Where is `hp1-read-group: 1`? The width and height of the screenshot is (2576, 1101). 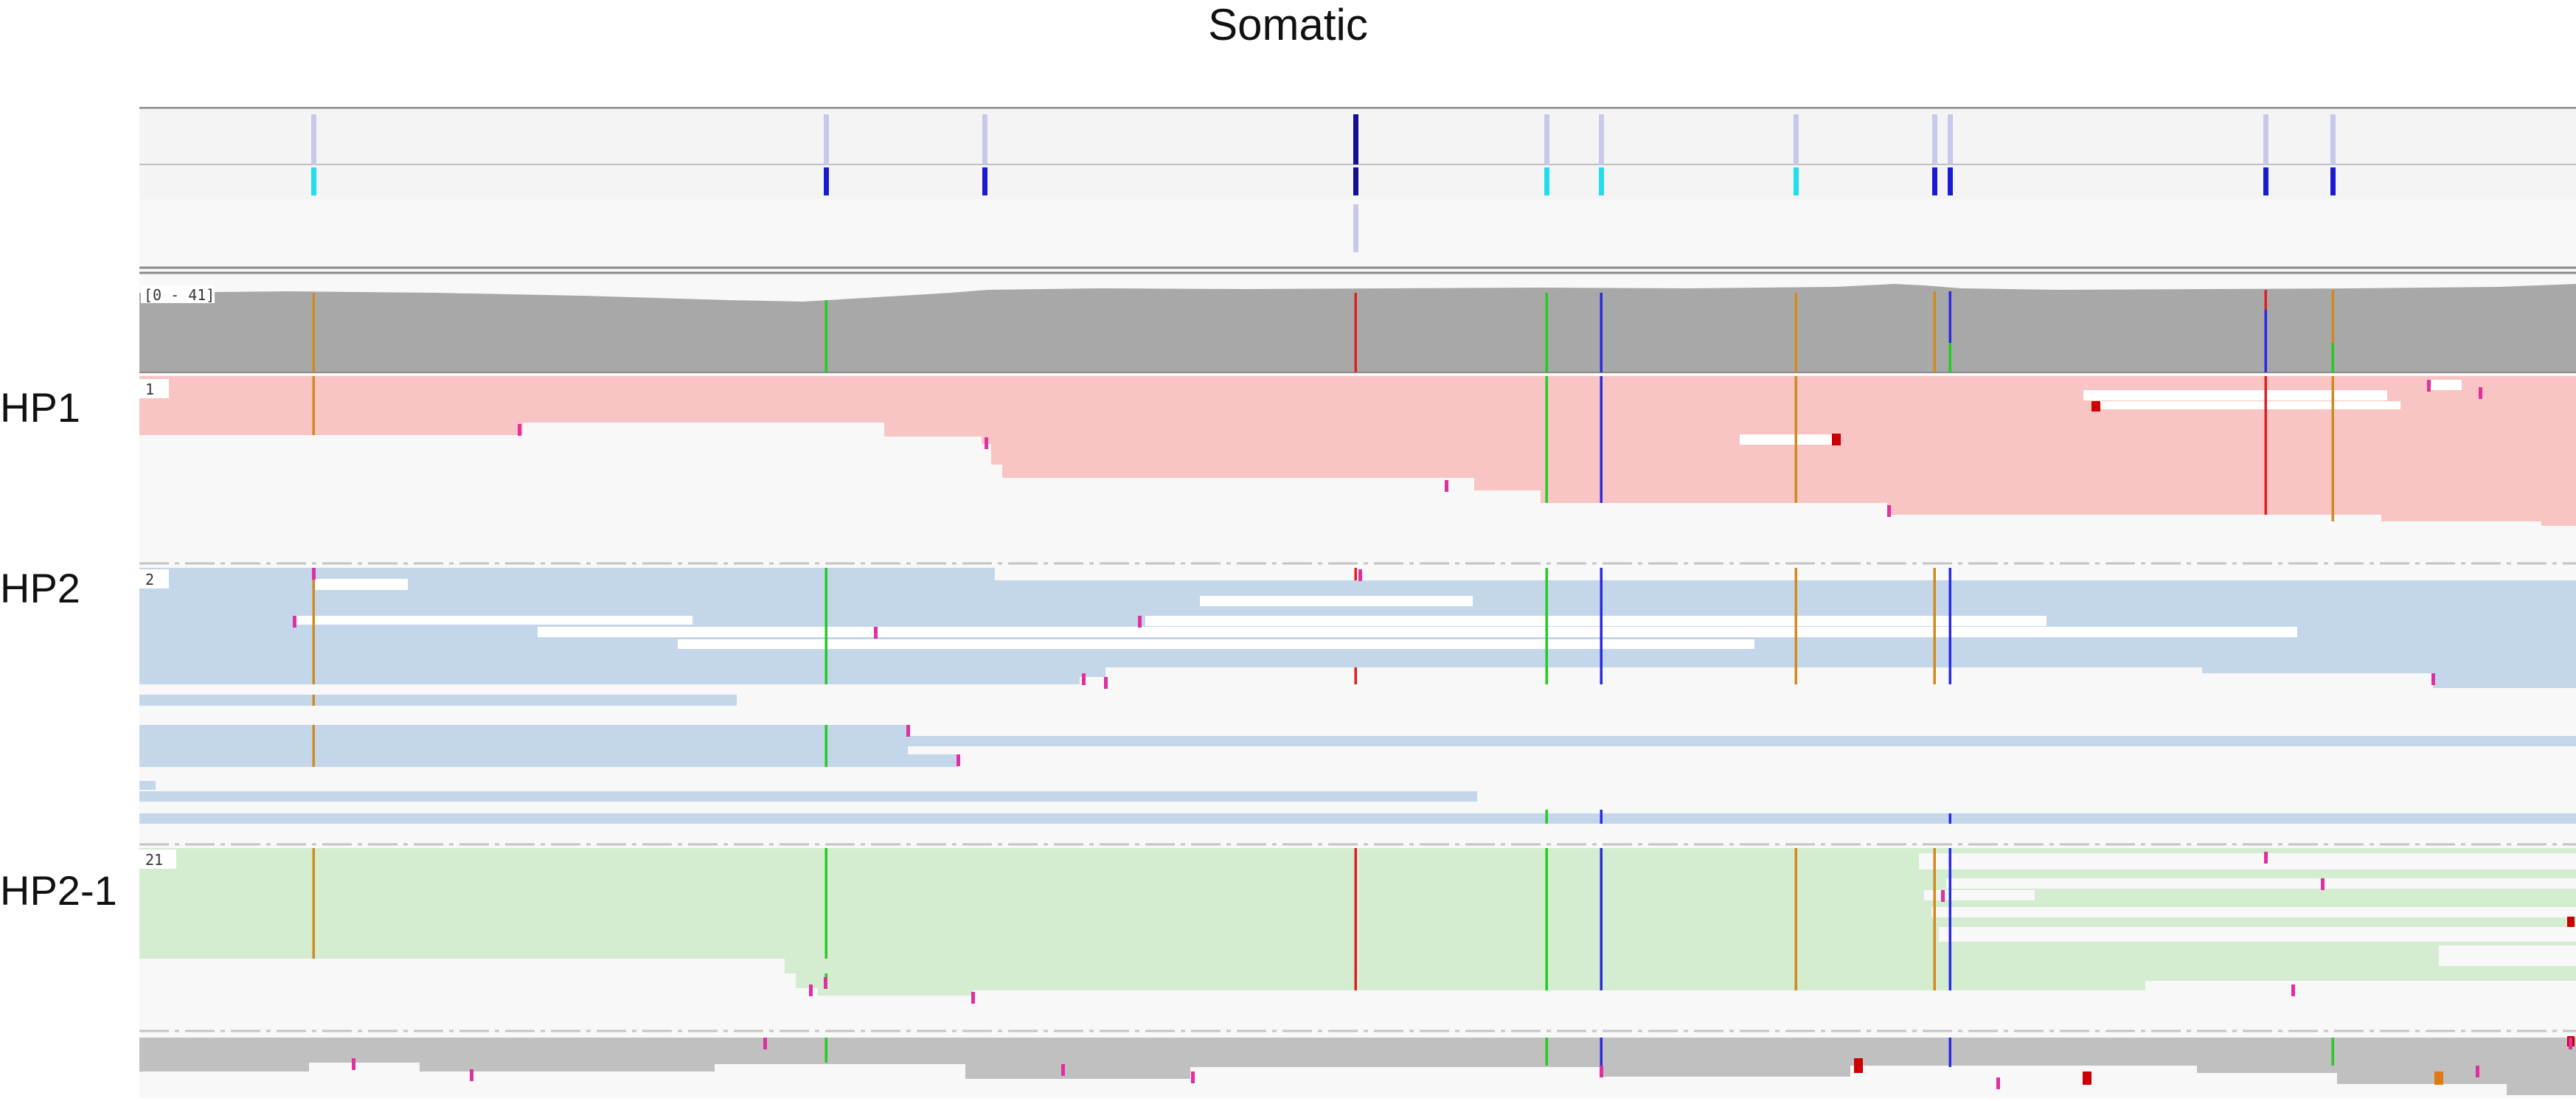 hp1-read-group: 1 is located at coordinates (1357, 451).